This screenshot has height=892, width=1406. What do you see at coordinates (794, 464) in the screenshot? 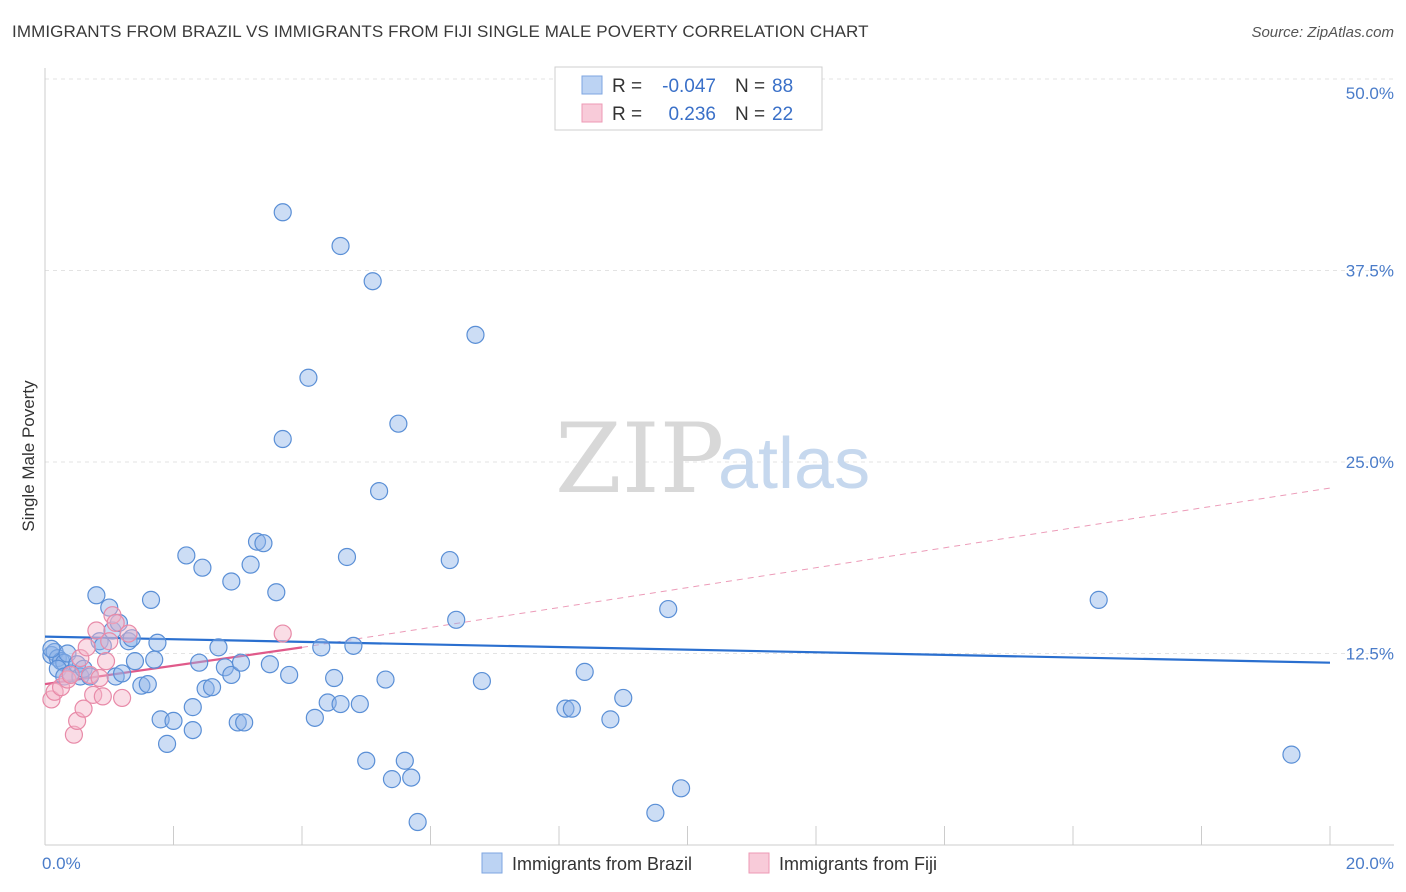
I see `watermark-atlas: atlas` at bounding box center [794, 464].